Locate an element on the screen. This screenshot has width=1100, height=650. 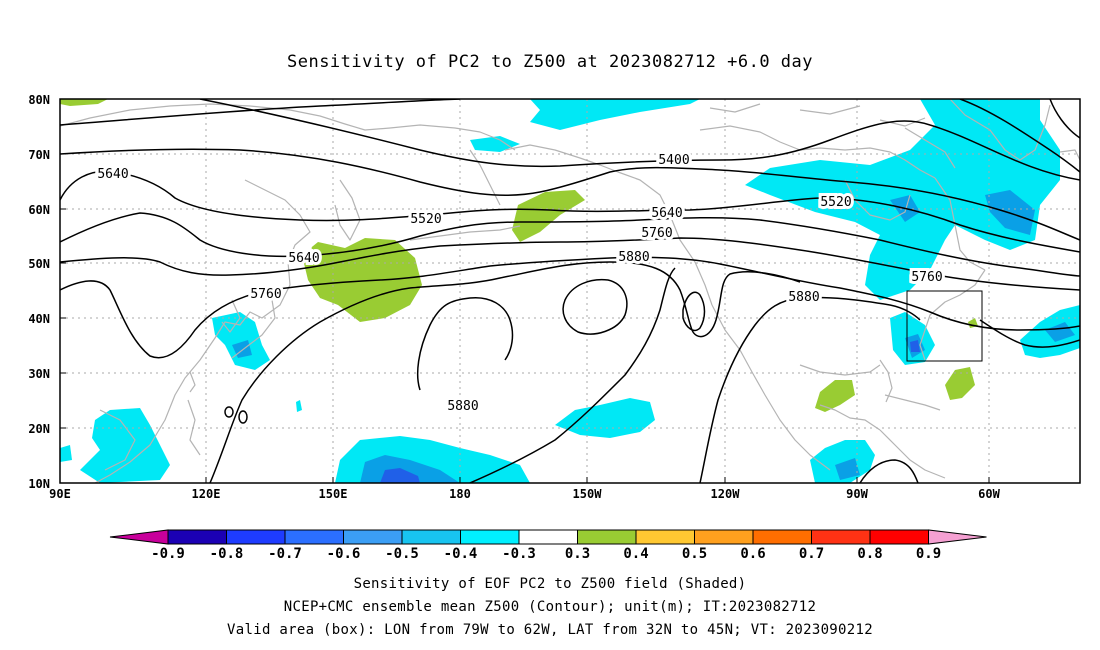
coast-alaska is located at coordinates (608, 225).